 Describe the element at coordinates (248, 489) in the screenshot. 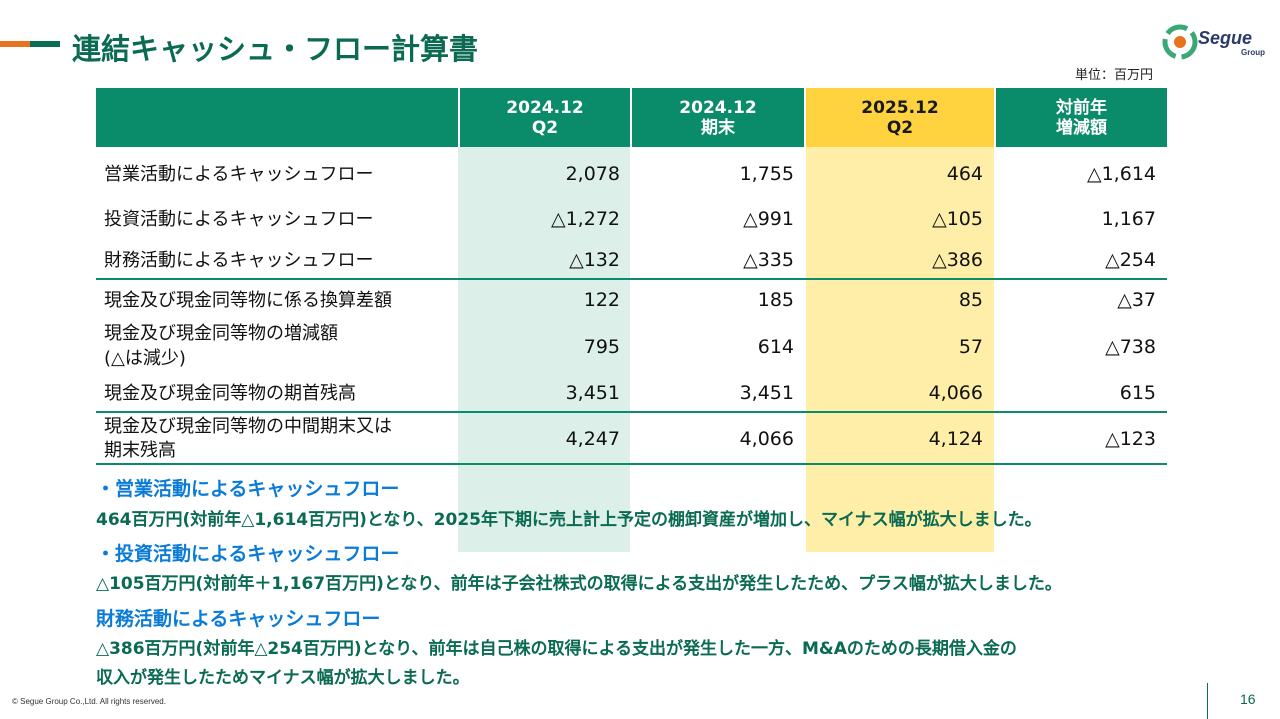

I see `note-heading: ・営業活動によるキャッシュフロー` at that location.